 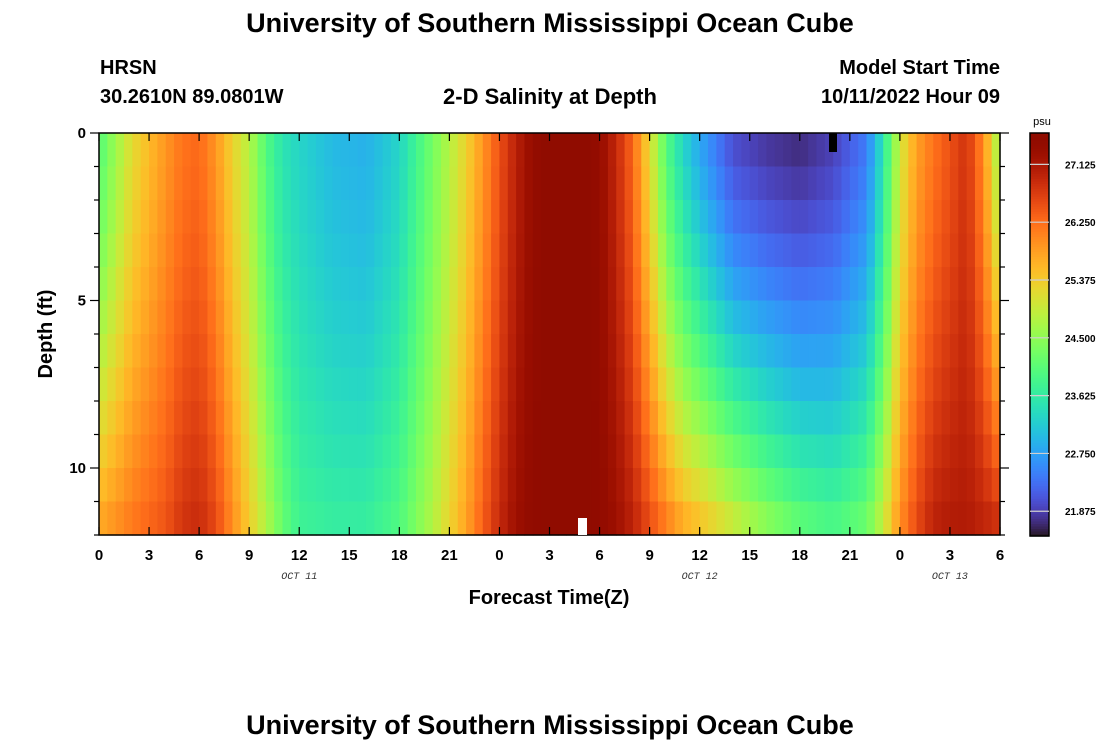 I want to click on x-tick-label: 6, so click(x=199, y=555).